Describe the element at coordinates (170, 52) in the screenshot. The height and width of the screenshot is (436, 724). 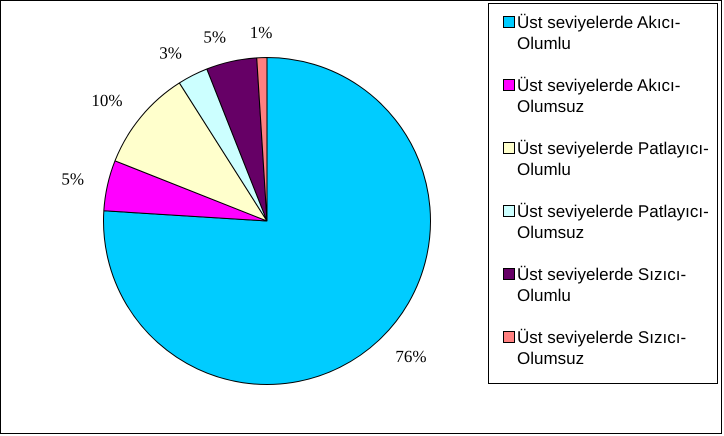
I see `data-label: 3%` at that location.